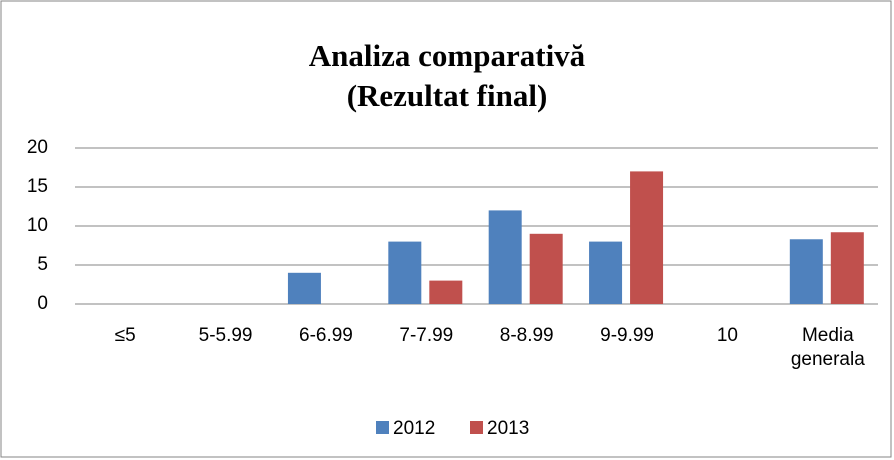  Describe the element at coordinates (42, 303) in the screenshot. I see `y-tick-label: 0` at that location.